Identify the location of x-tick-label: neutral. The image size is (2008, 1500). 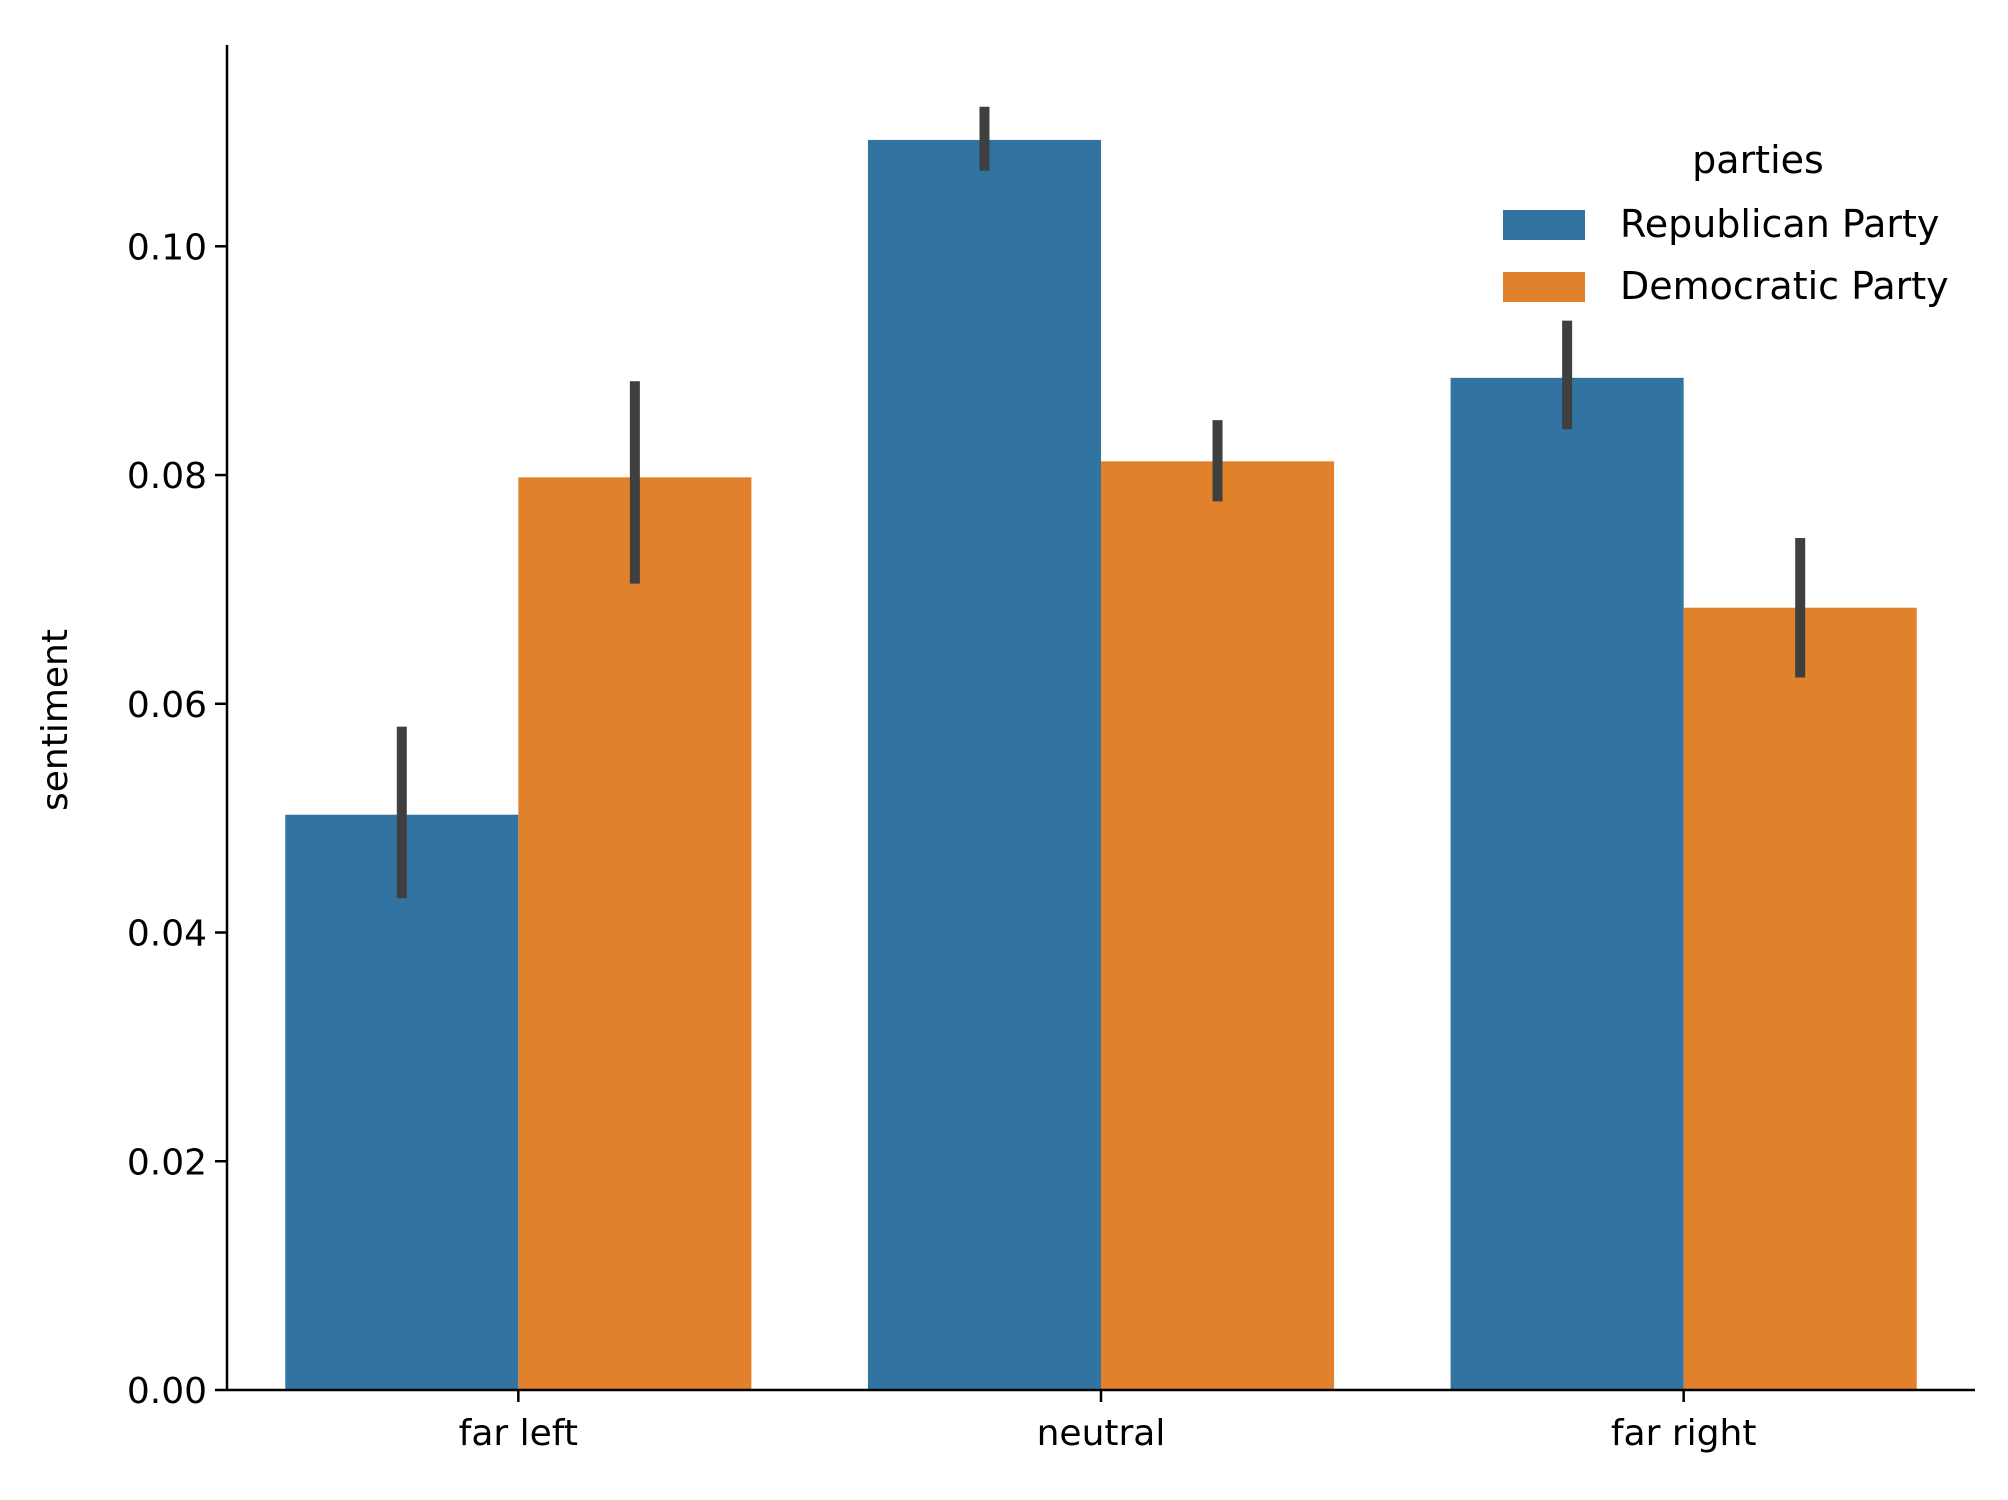
(1101, 1433).